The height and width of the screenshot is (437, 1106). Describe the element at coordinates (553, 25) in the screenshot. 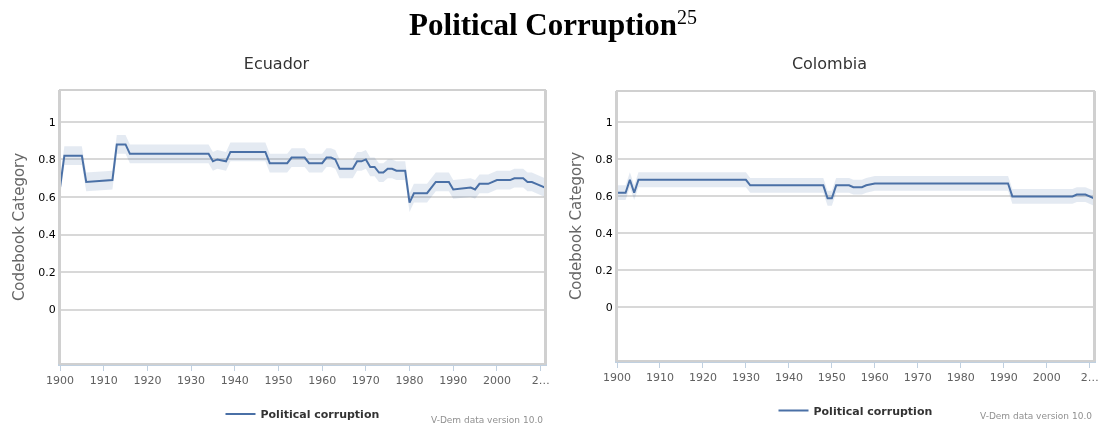

I see `text: Political Corruption$^{25}$` at that location.